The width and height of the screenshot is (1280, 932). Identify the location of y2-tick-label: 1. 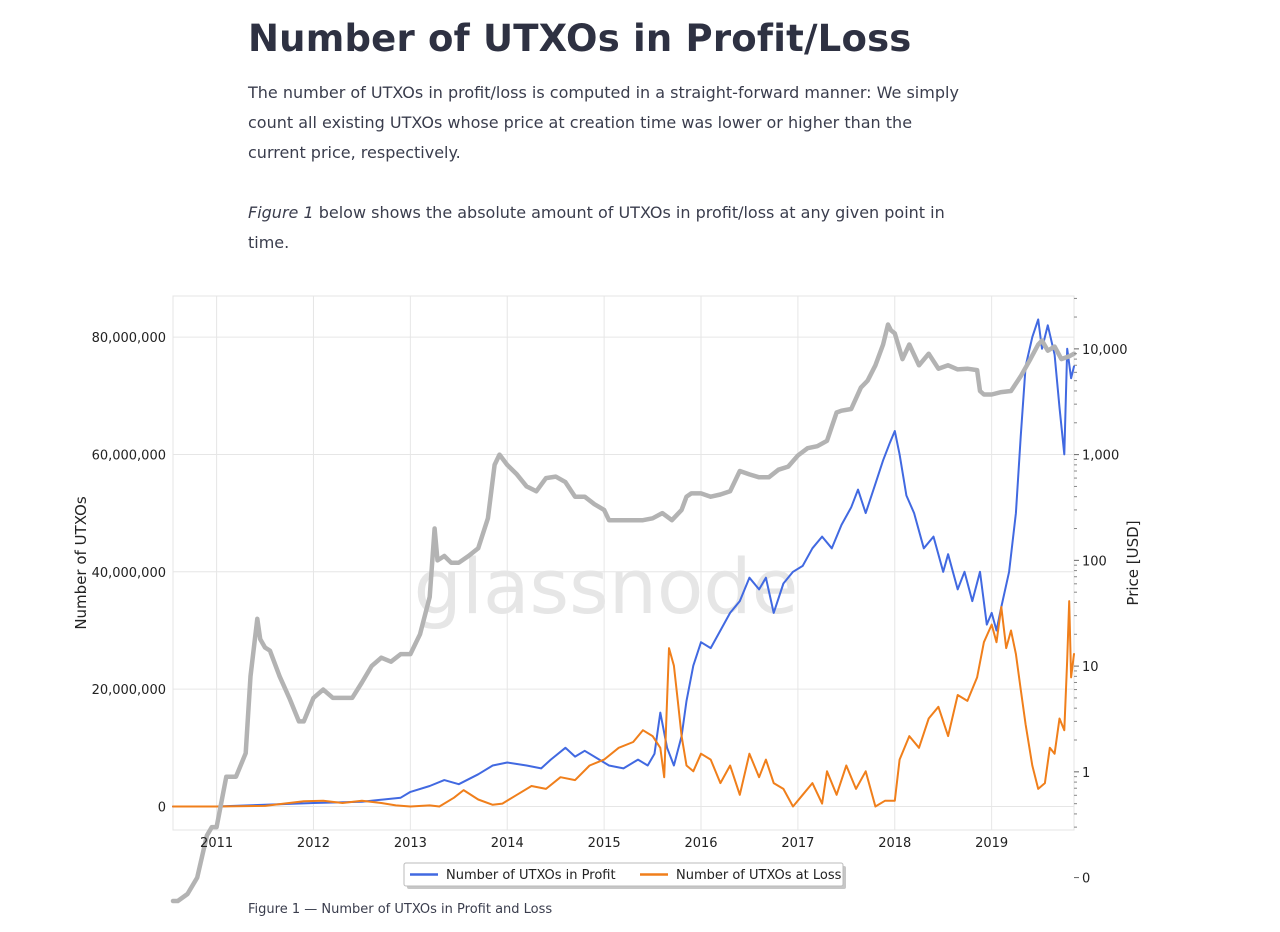
(1086, 773).